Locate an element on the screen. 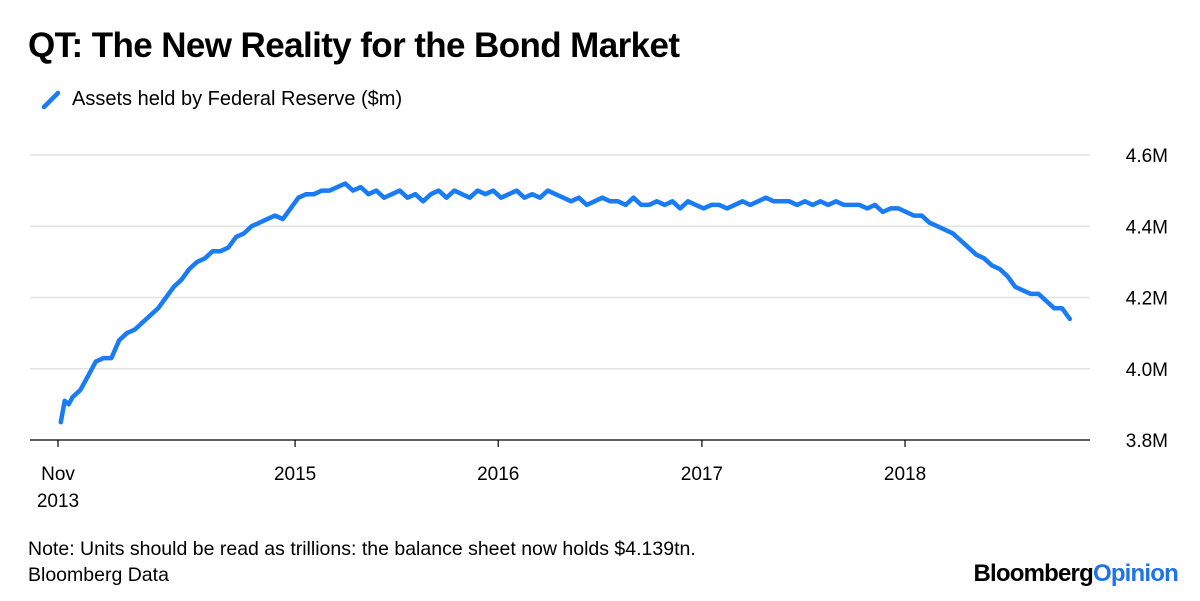 The image size is (1200, 601). y-tick-label: 4.2M is located at coordinates (1147, 299).